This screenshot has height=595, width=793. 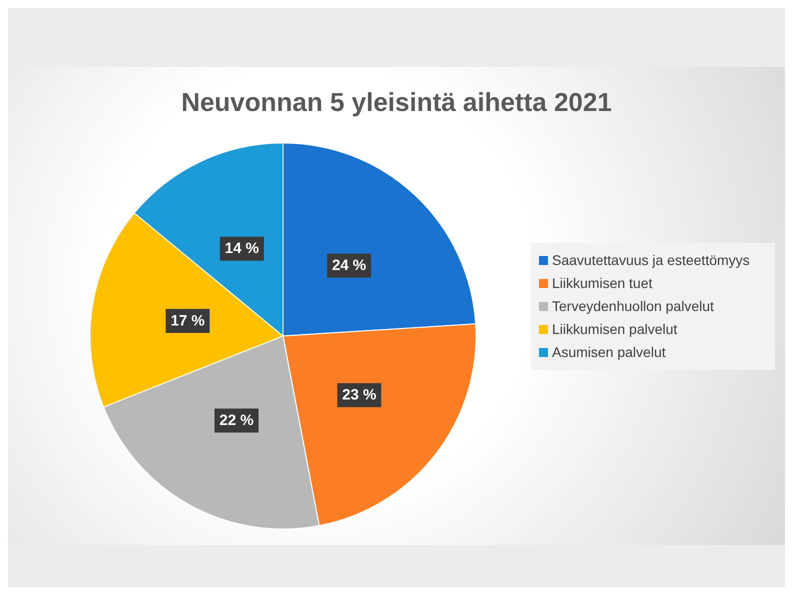 What do you see at coordinates (615, 328) in the screenshot?
I see `legend-label: Liikkumisen palvelut` at bounding box center [615, 328].